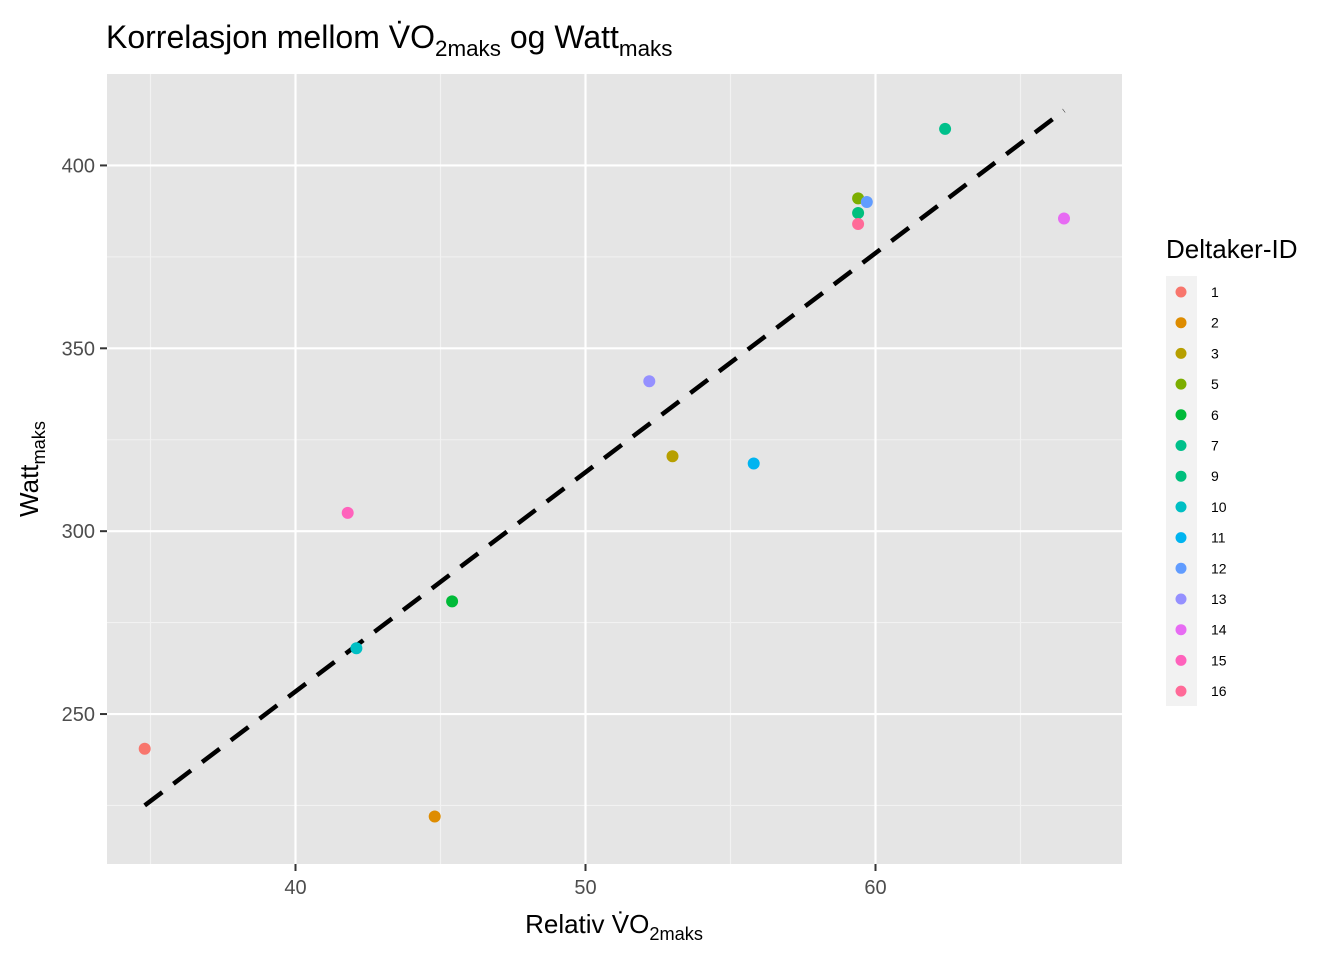  Describe the element at coordinates (1231, 249) in the screenshot. I see `legend-title: Deltaker-ID` at that location.